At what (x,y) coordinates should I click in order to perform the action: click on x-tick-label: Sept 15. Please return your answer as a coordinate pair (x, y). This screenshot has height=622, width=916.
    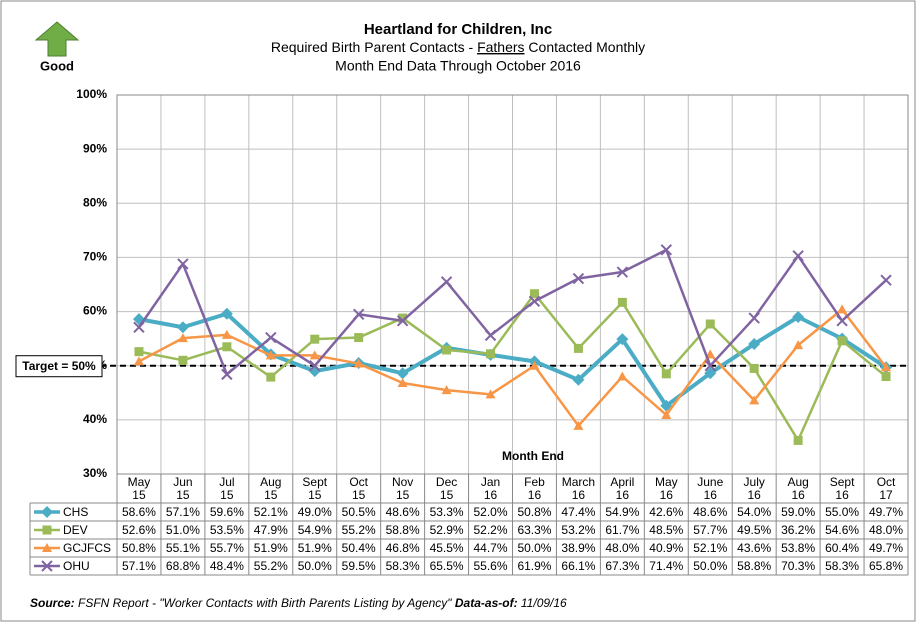
    Looking at the image, I should click on (314, 488).